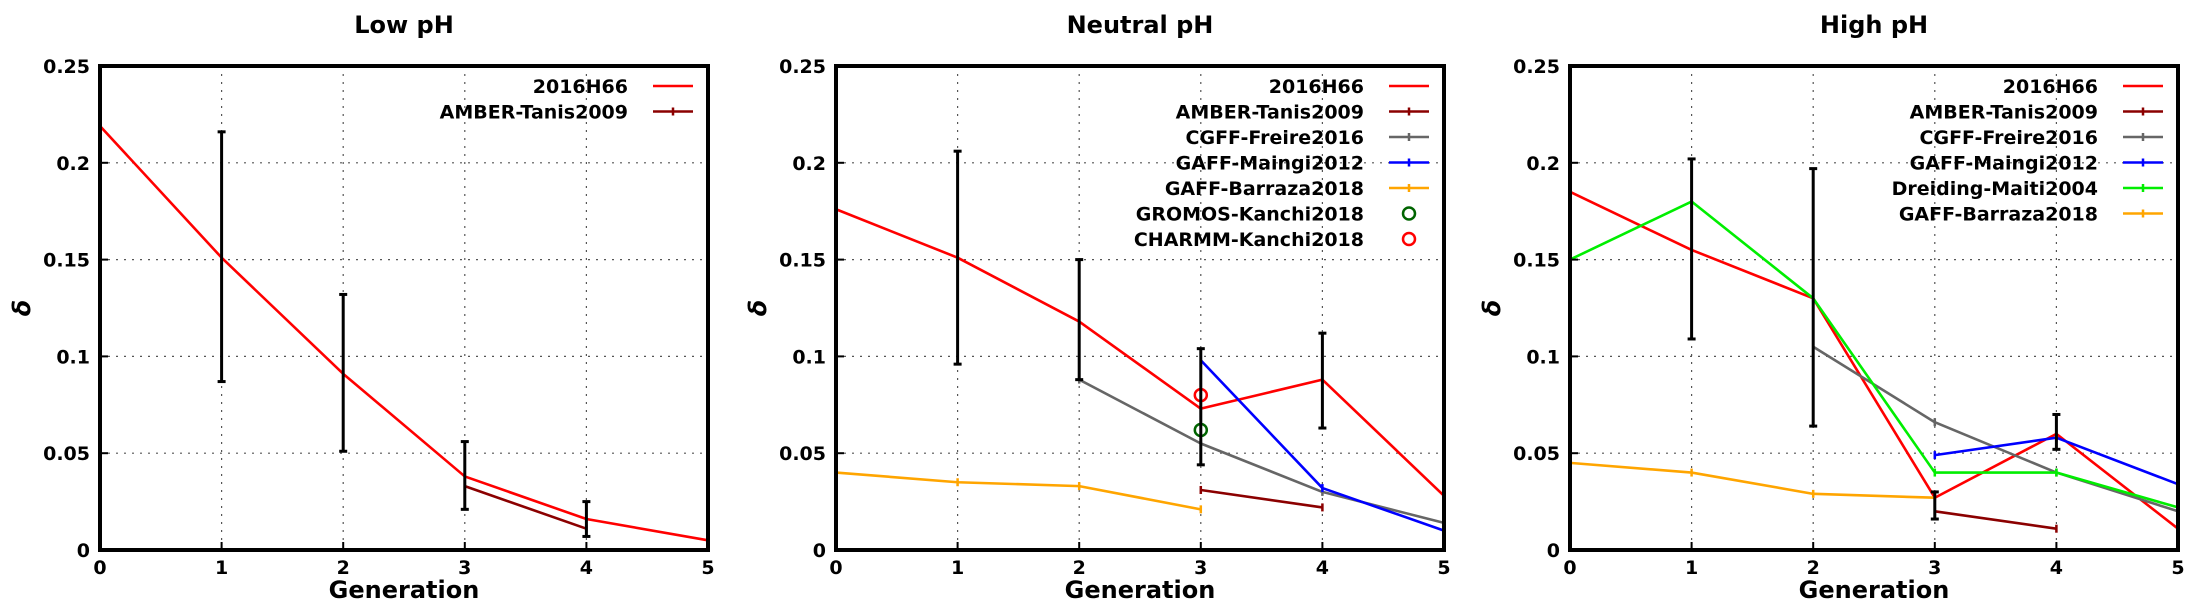 This screenshot has width=2200, height=600. Describe the element at coordinates (1874, 25) in the screenshot. I see `panel-title: High pH` at that location.